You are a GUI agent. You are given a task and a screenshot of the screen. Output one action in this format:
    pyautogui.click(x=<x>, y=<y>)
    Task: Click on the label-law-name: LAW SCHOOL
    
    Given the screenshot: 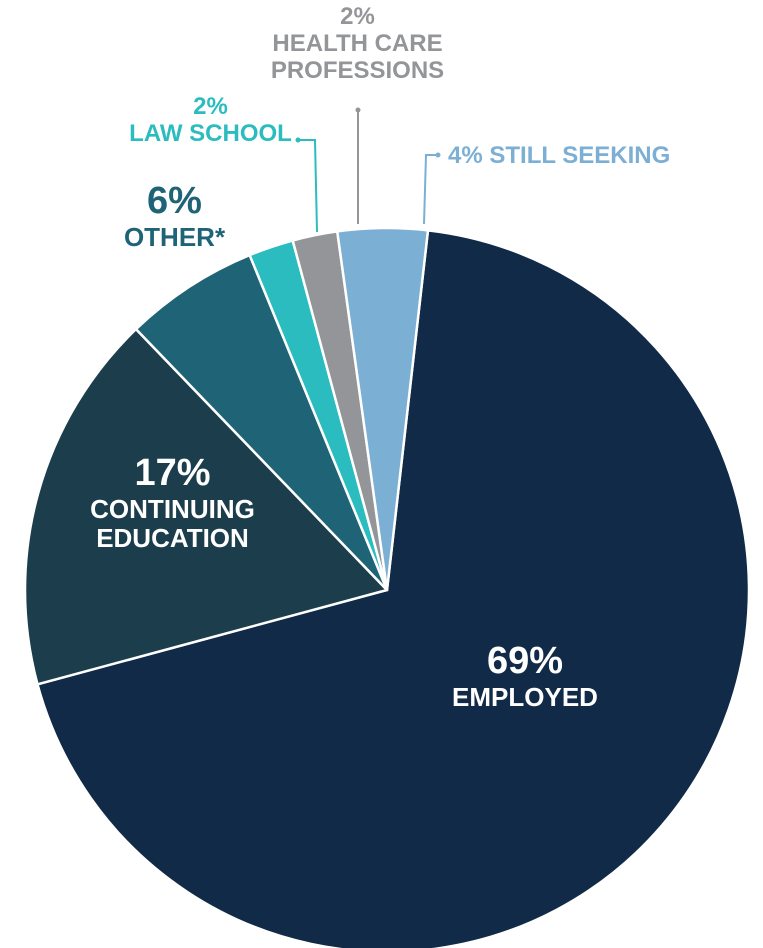 What is the action you would take?
    pyautogui.click(x=210, y=133)
    